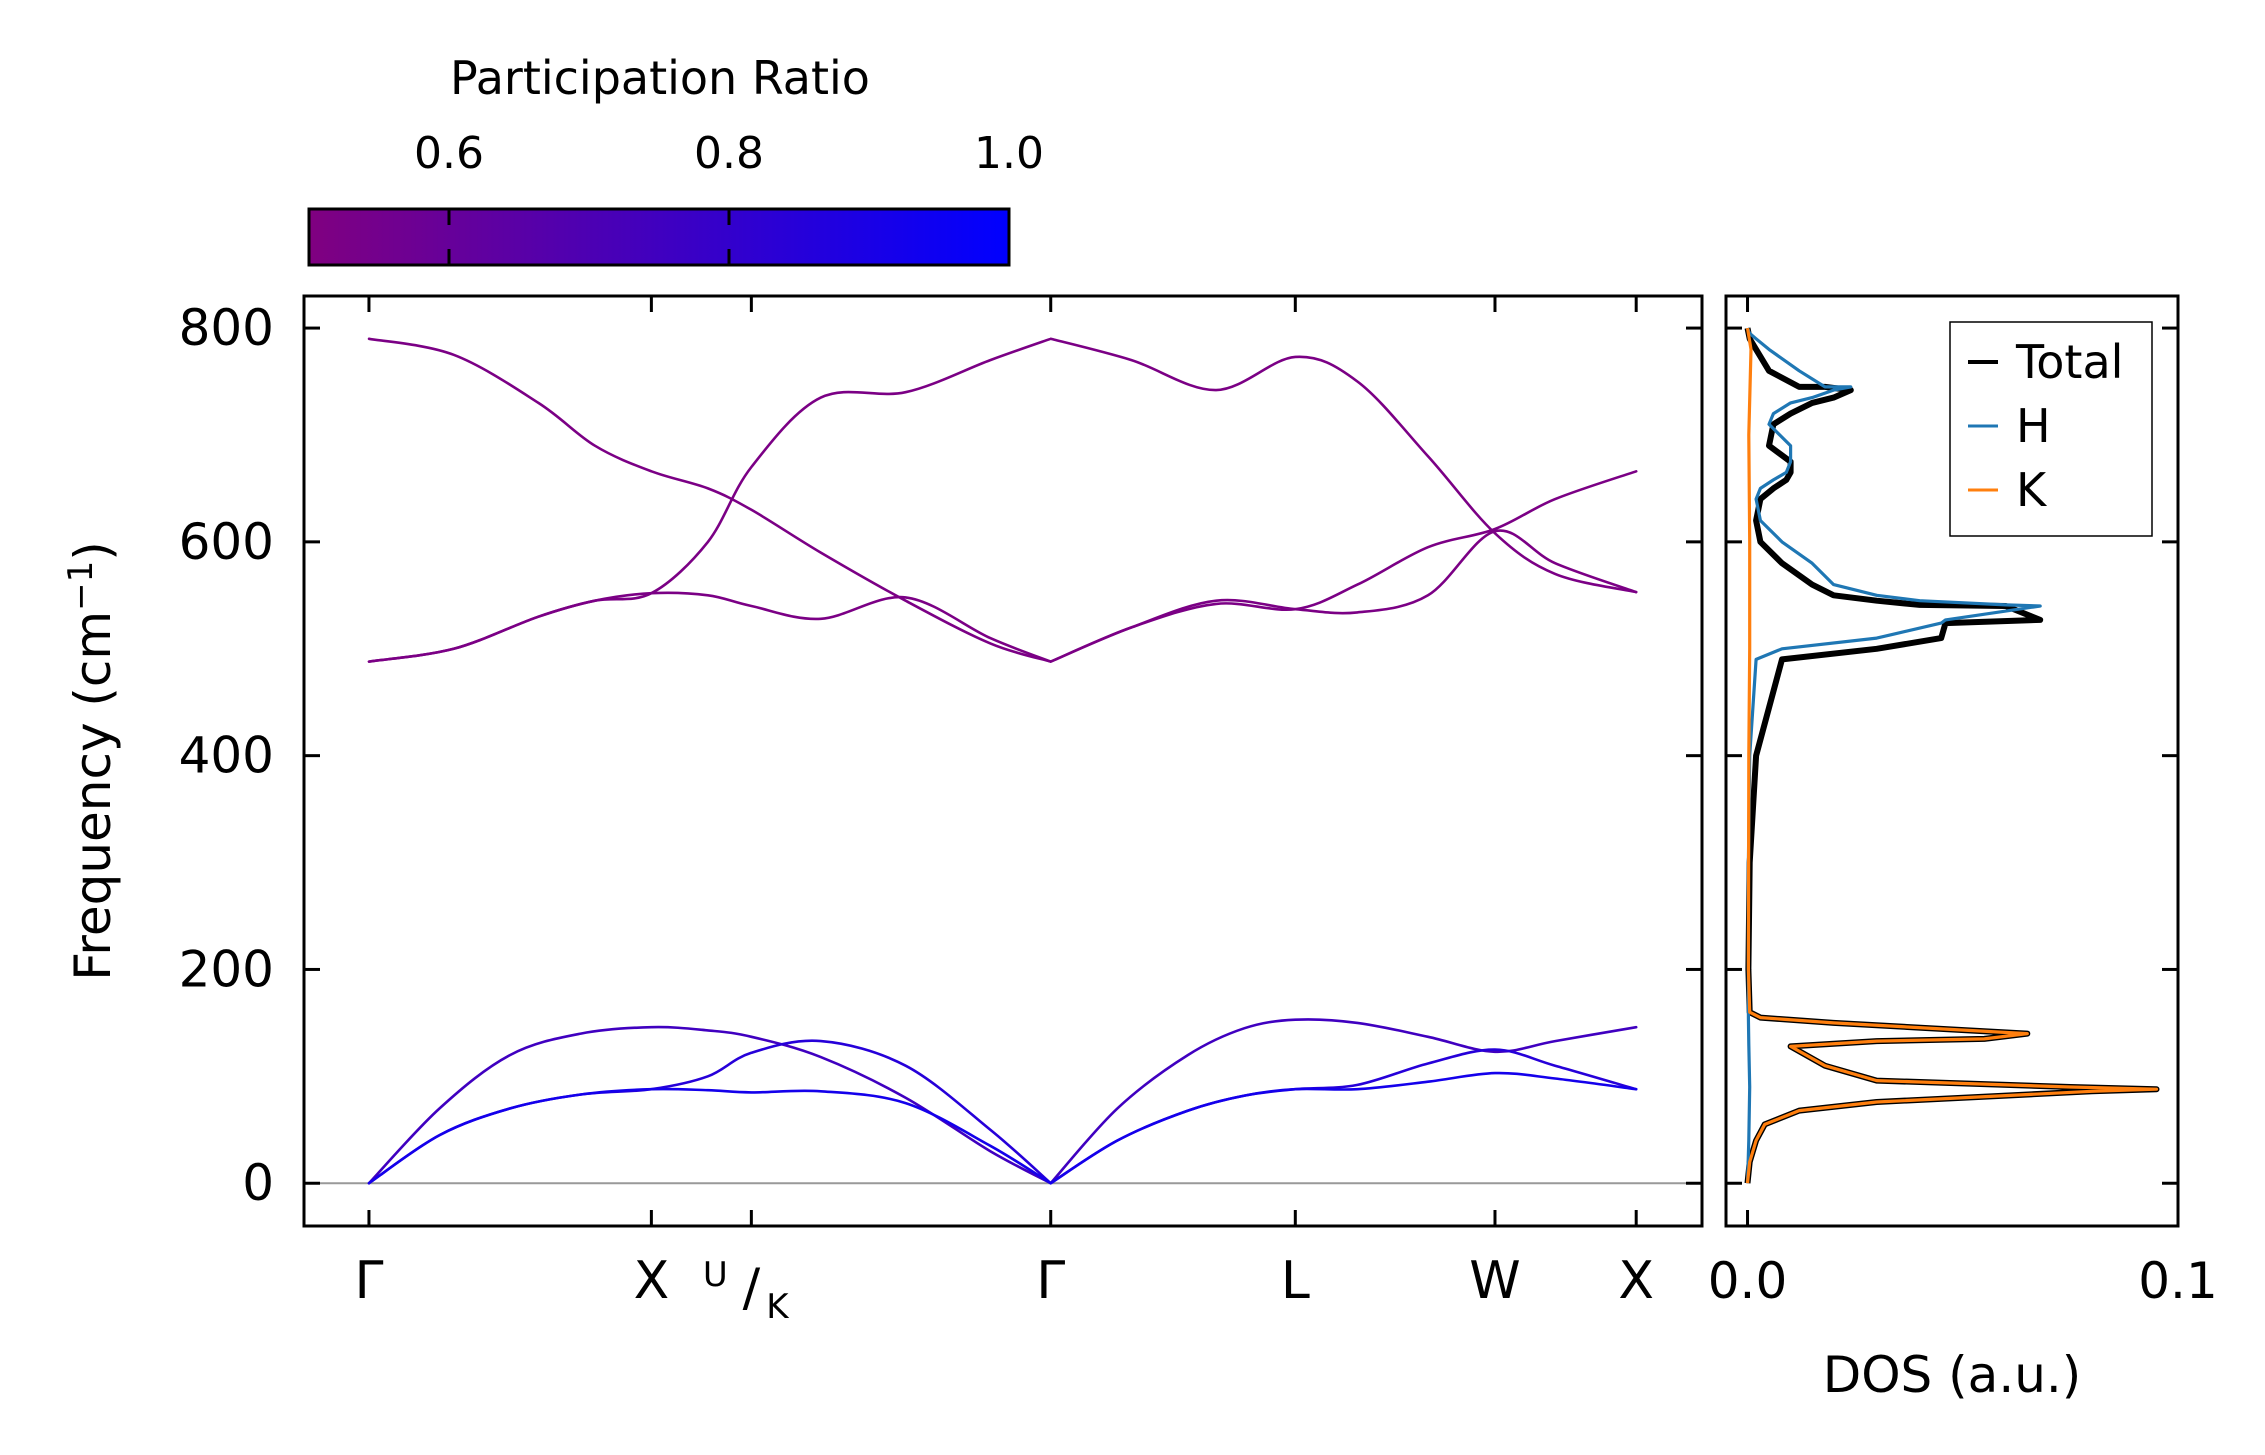  Describe the element at coordinates (659, 237) in the screenshot. I see `colorbar-gradient` at that location.